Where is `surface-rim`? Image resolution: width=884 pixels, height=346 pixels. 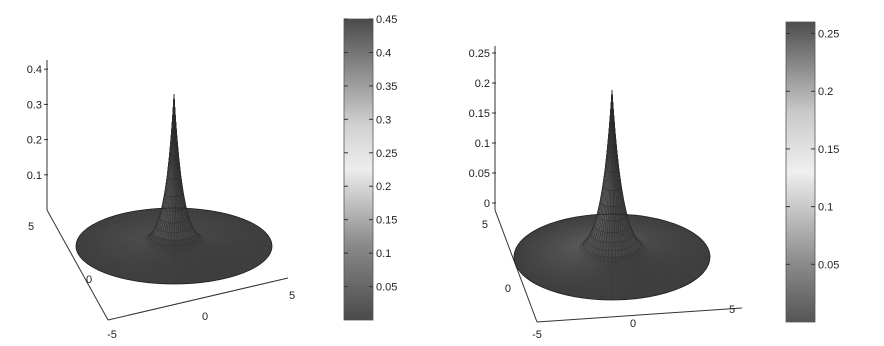
surface-rim is located at coordinates (174, 246).